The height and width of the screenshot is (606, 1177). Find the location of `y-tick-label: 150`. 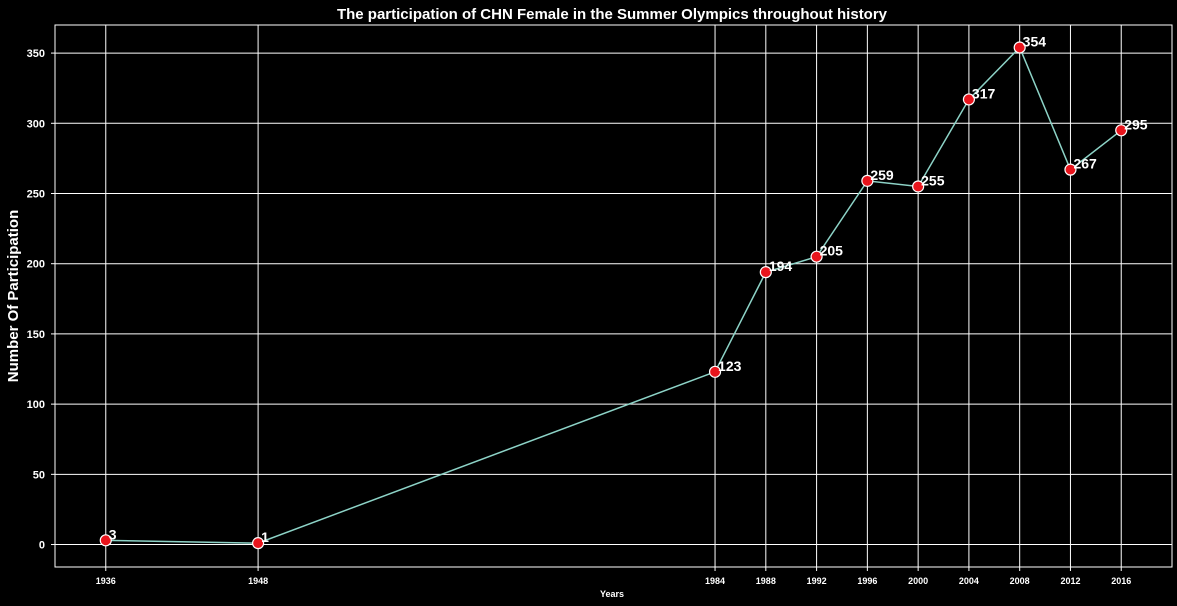

y-tick-label: 150 is located at coordinates (36, 335).